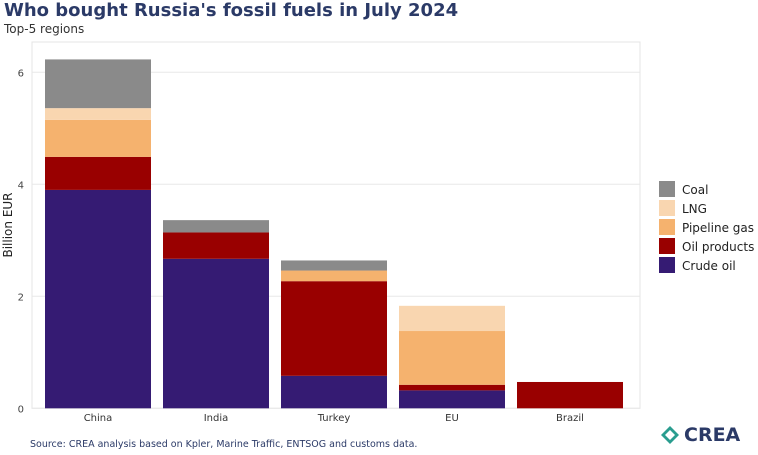 The height and width of the screenshot is (455, 758). I want to click on legend-label: Coal, so click(695, 190).